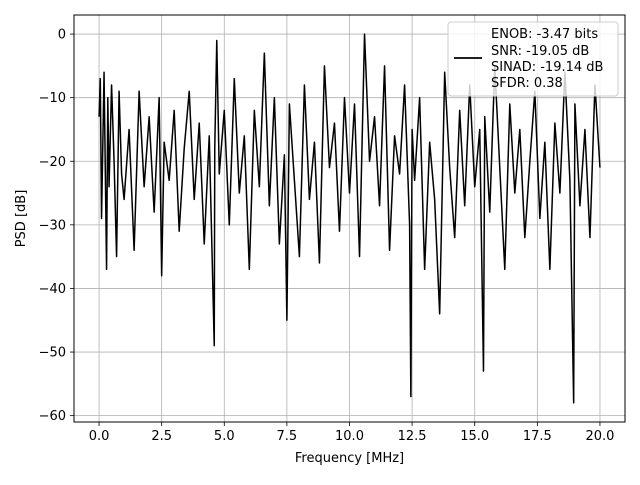 This screenshot has height=485, width=640. What do you see at coordinates (99, 436) in the screenshot?
I see `x-tick-label: 0.0` at bounding box center [99, 436].